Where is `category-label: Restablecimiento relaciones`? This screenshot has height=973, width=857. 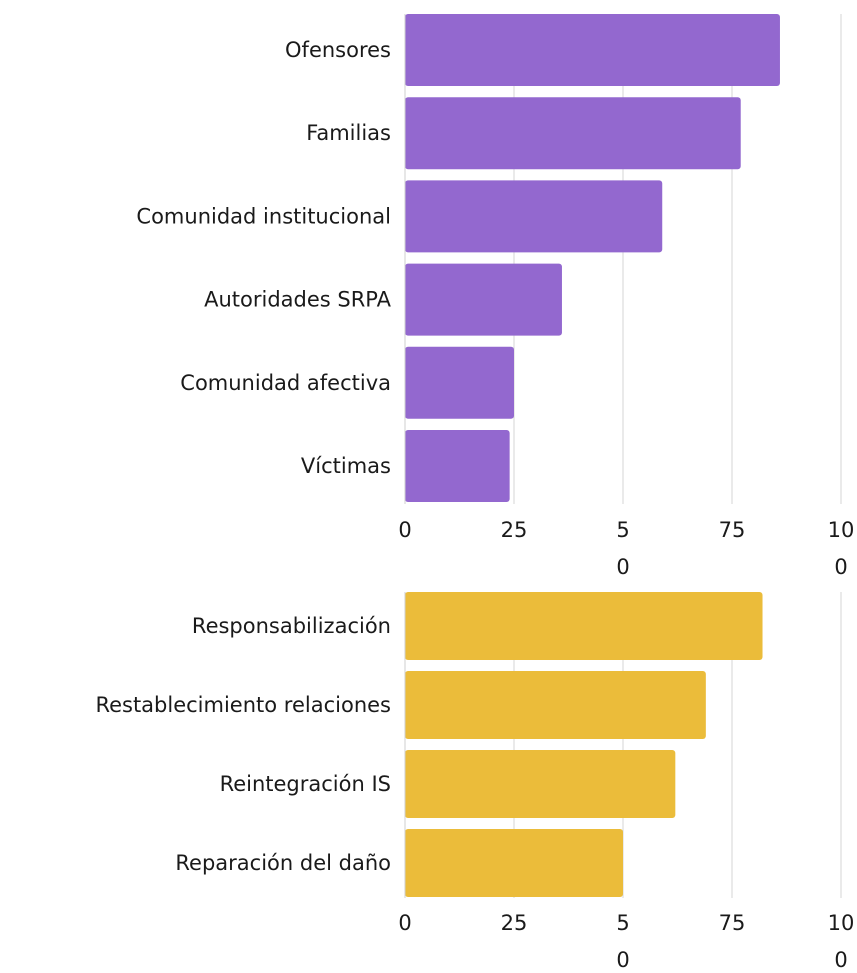
category-label: Restablecimiento relaciones is located at coordinates (243, 705).